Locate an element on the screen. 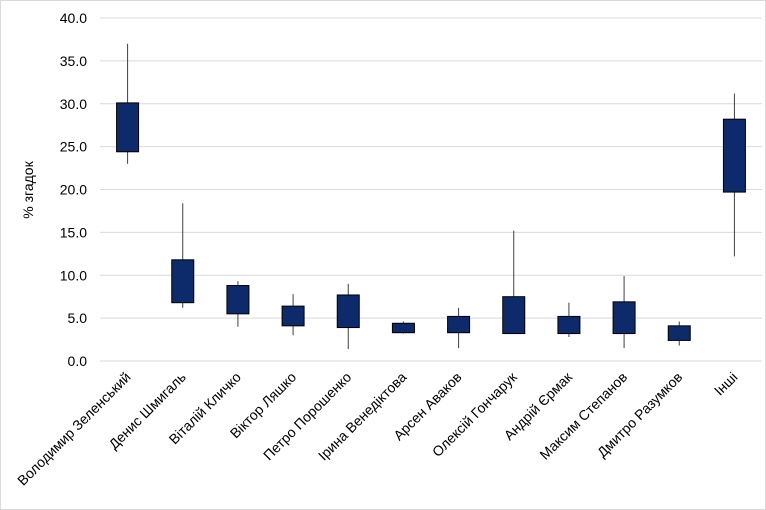 This screenshot has width=766, height=510. y-tick-label: 10.0 is located at coordinates (73, 275).